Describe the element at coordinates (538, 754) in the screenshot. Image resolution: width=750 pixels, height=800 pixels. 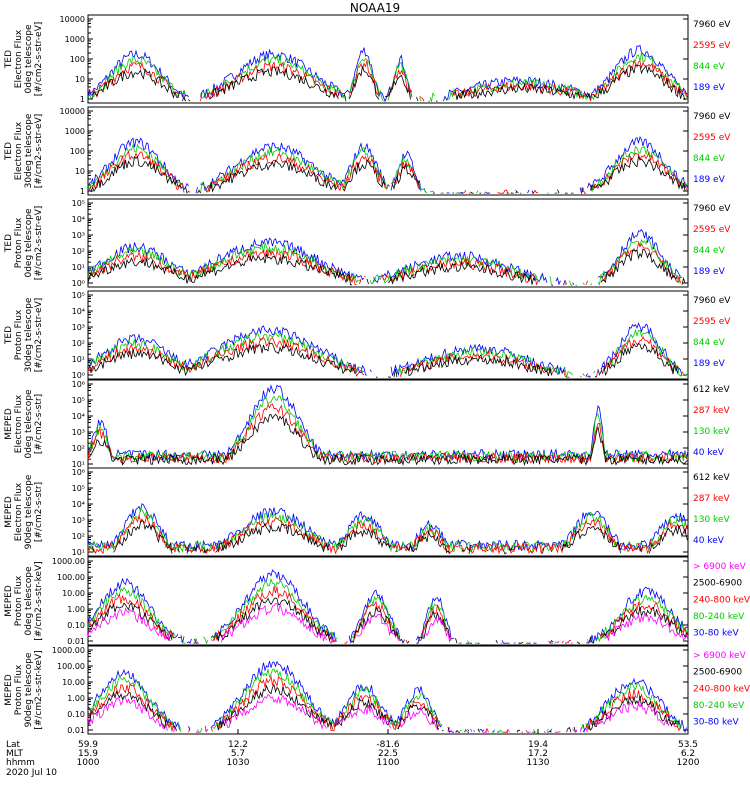
I see `x-tick-label: 17.2` at that location.